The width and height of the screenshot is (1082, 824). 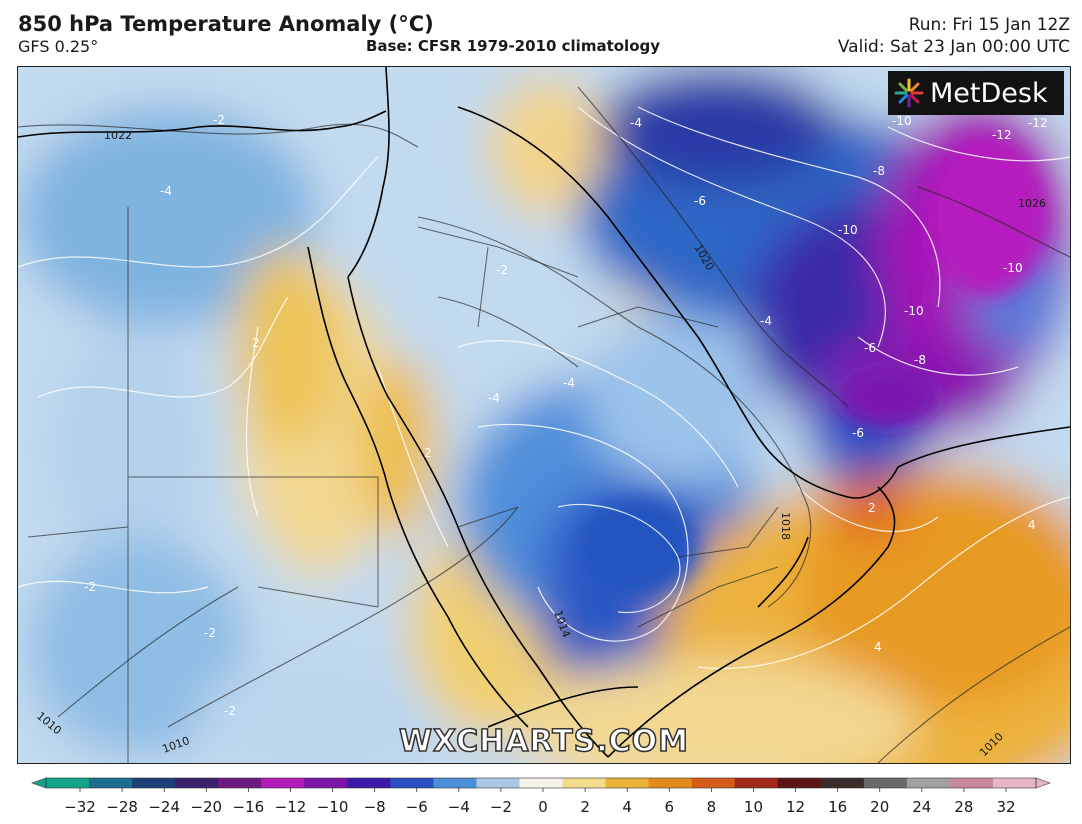 What do you see at coordinates (417, 807) in the screenshot?
I see `colorbar-tick-label: −6` at bounding box center [417, 807].